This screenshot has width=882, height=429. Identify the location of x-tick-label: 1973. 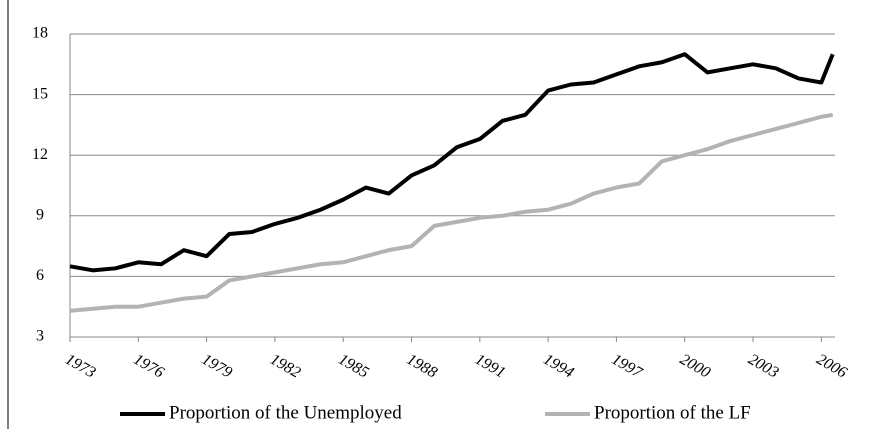
(80, 366).